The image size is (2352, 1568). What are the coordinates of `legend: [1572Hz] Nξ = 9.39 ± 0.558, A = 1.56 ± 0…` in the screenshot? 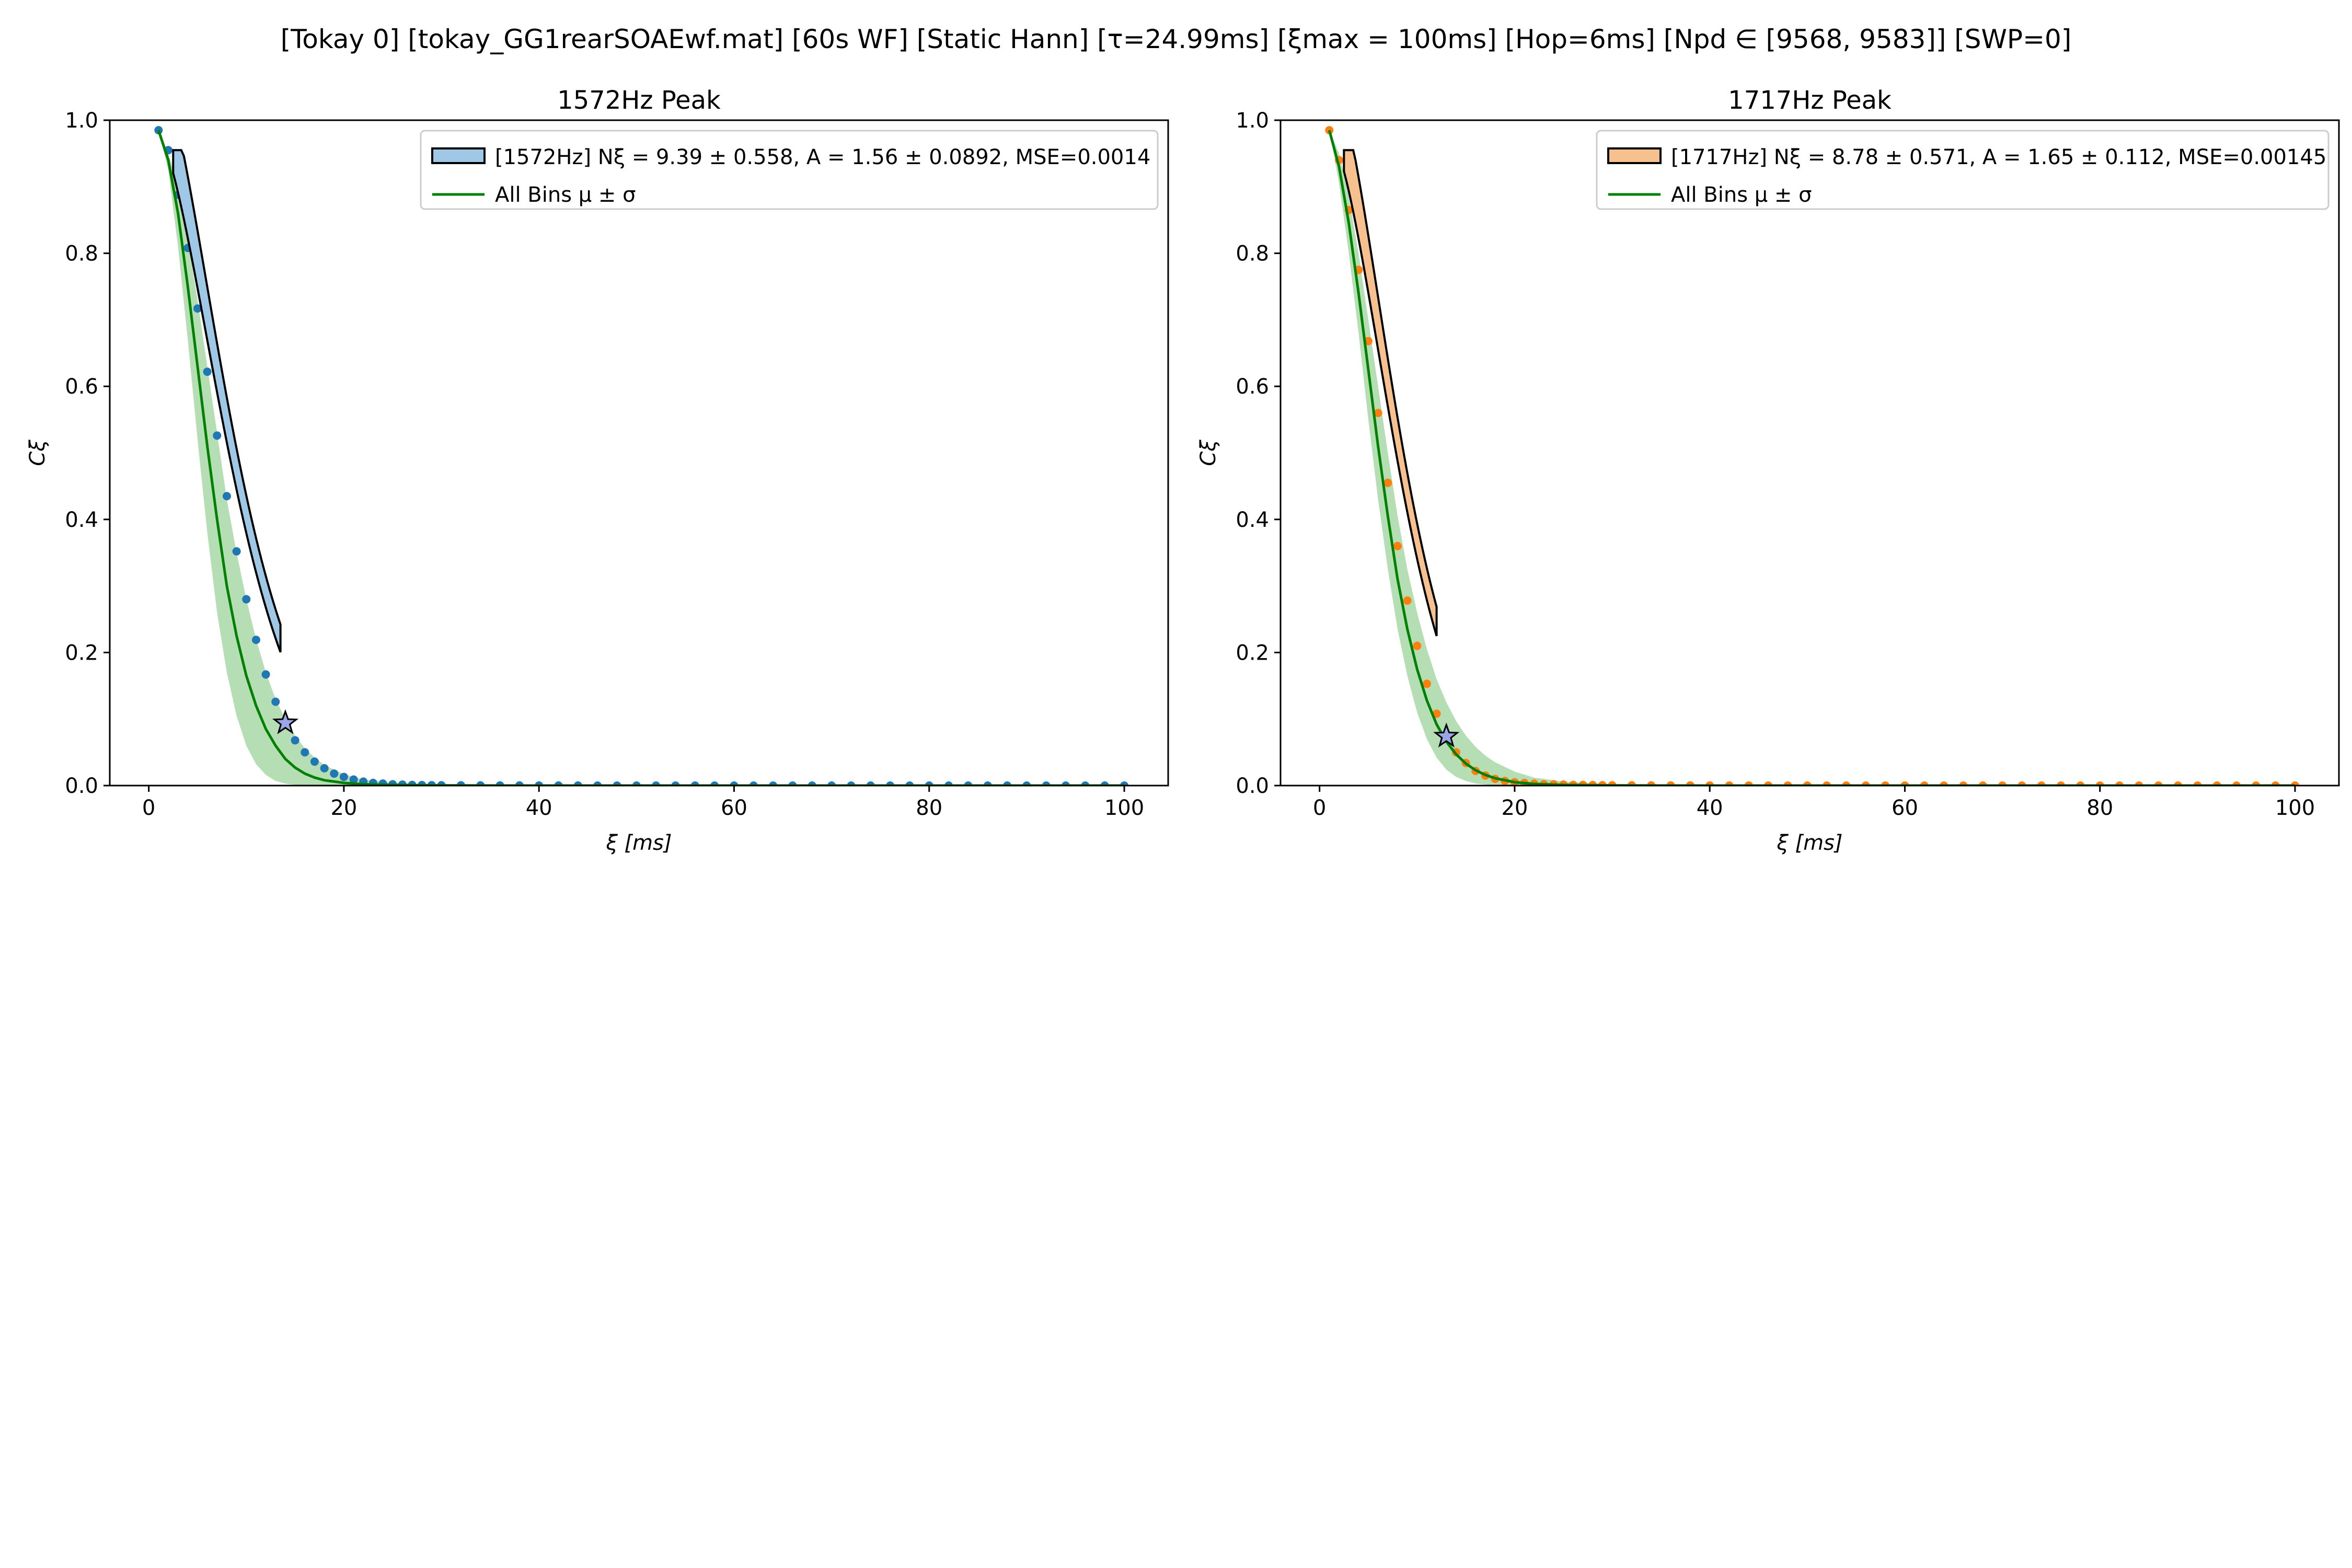 It's located at (789, 170).